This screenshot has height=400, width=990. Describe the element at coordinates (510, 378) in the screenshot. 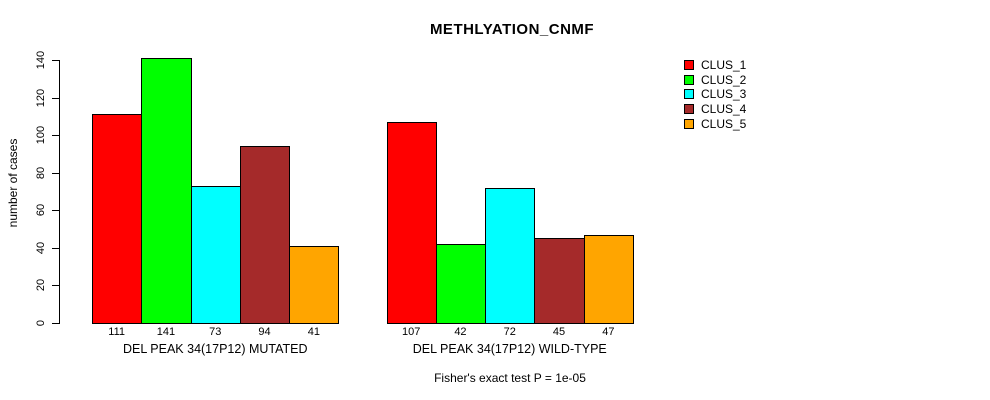

I see `annotation-fishers-exact-test: Fisher's exact test P = 1e-05` at that location.